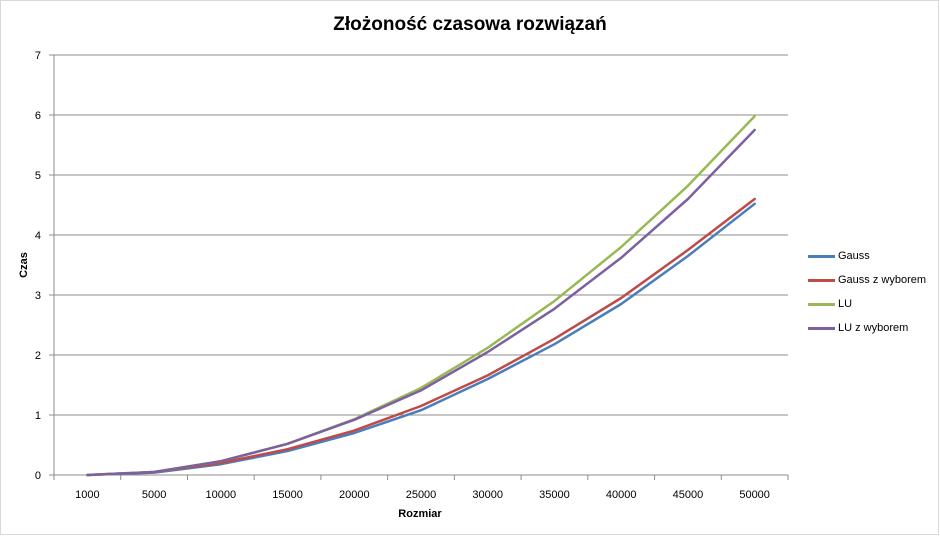 The width and height of the screenshot is (940, 536). What do you see at coordinates (38, 56) in the screenshot?
I see `y-tick-label: 7` at bounding box center [38, 56].